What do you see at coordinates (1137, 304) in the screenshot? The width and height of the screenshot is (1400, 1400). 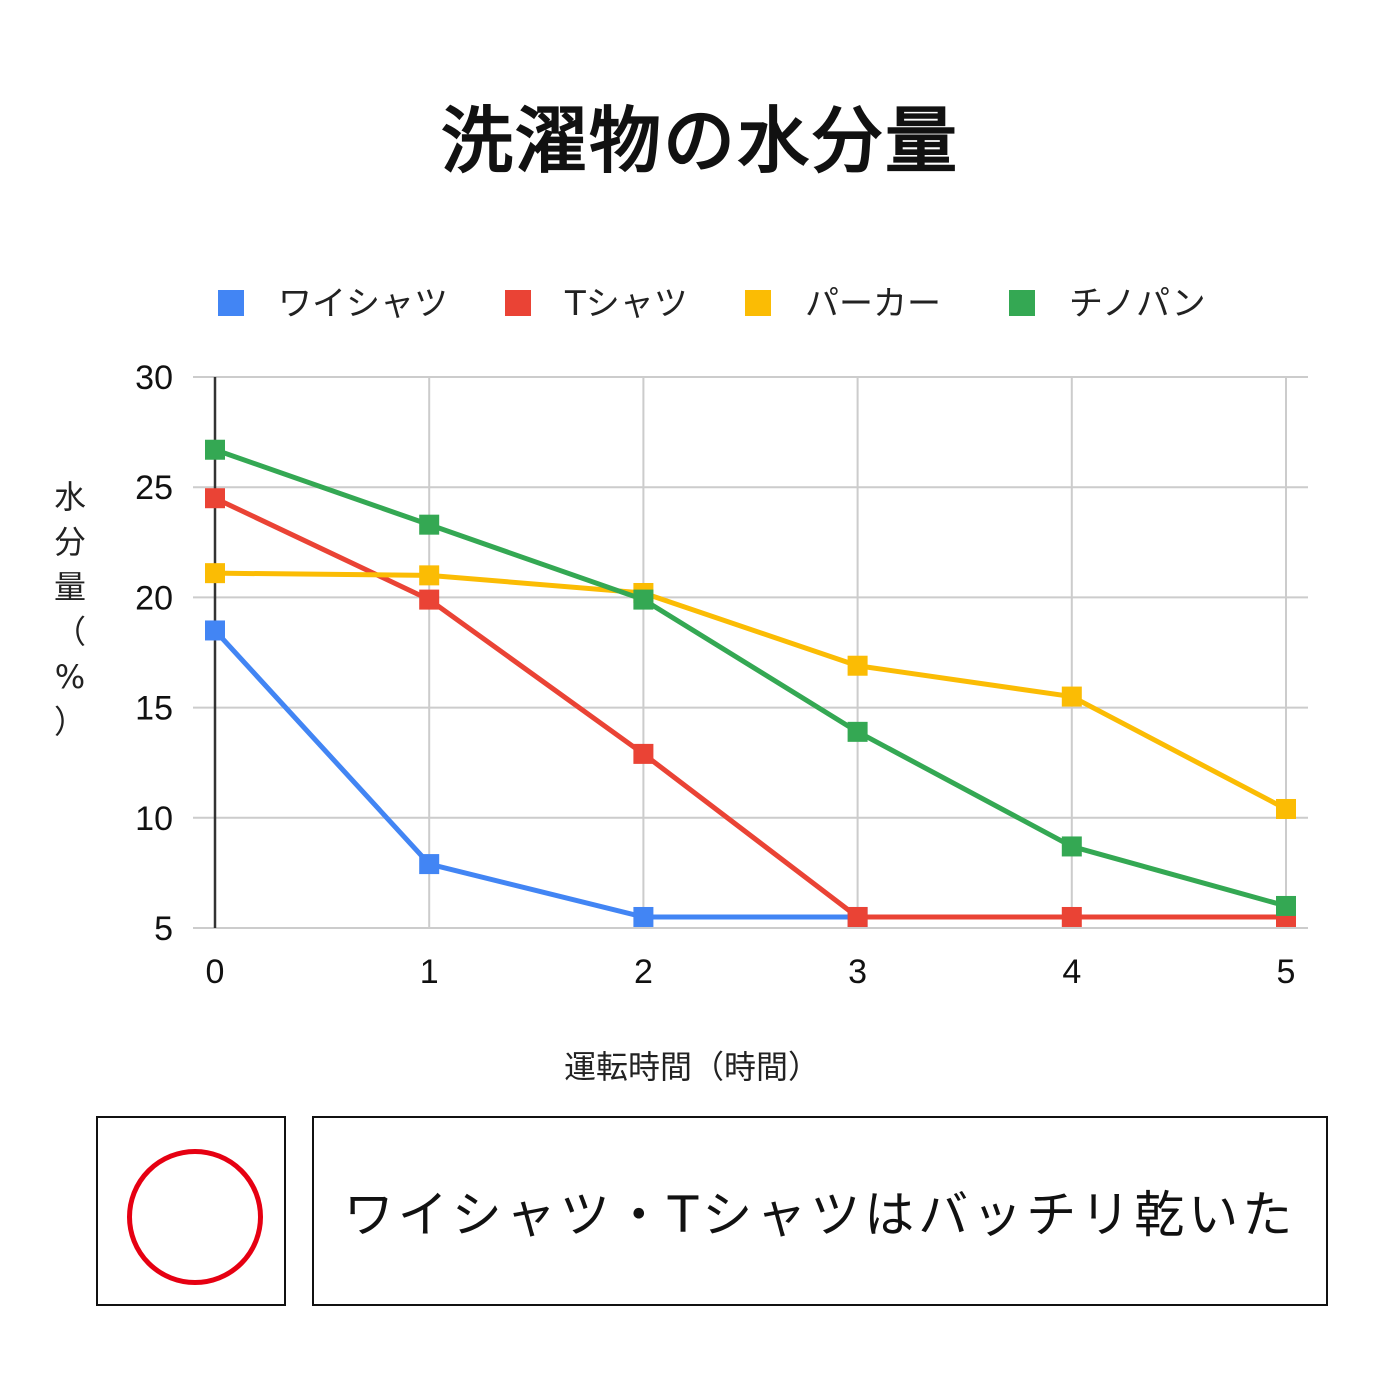 I see `legend-label: チノパン` at bounding box center [1137, 304].